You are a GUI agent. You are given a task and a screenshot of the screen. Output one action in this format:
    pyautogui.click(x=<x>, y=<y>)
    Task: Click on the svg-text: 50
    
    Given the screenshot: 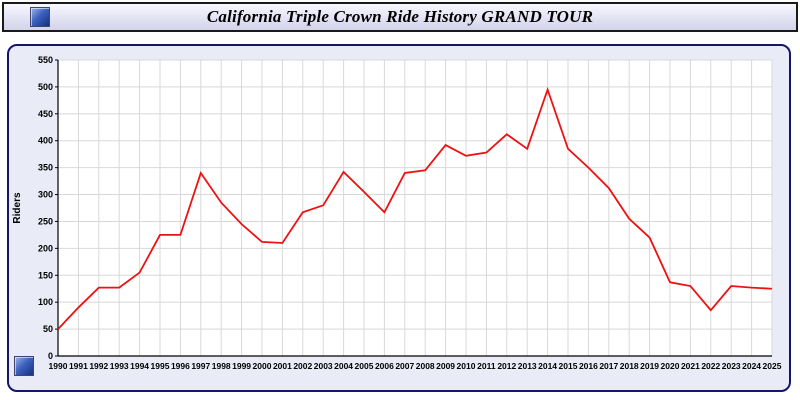 What is the action you would take?
    pyautogui.click(x=48, y=329)
    